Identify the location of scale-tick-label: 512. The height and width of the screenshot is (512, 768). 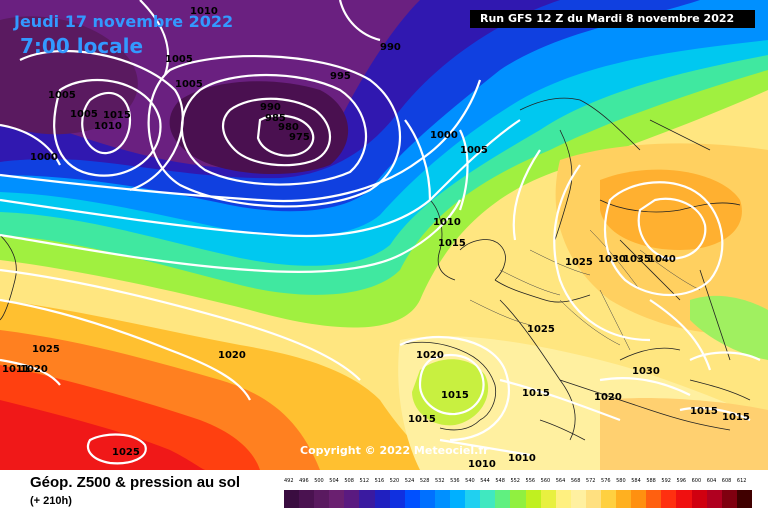
(364, 481).